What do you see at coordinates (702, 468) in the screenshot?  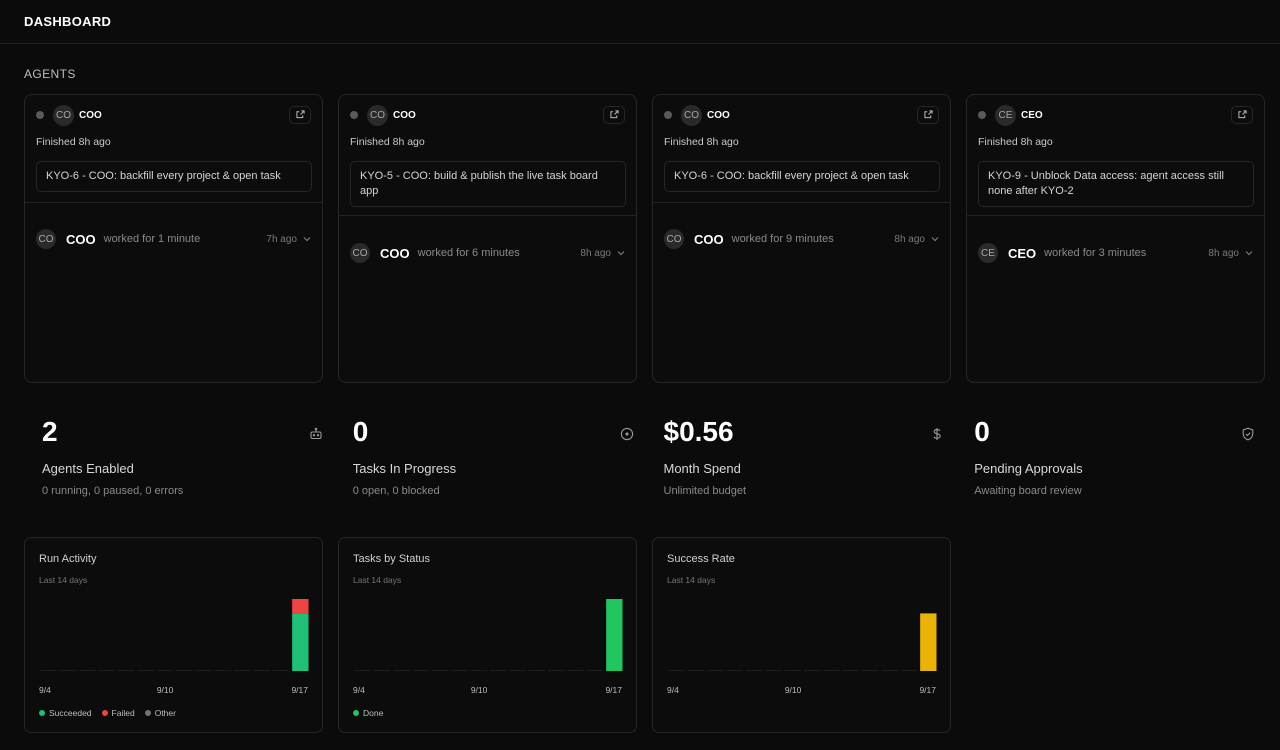 I see `stat-label: Month Spend` at bounding box center [702, 468].